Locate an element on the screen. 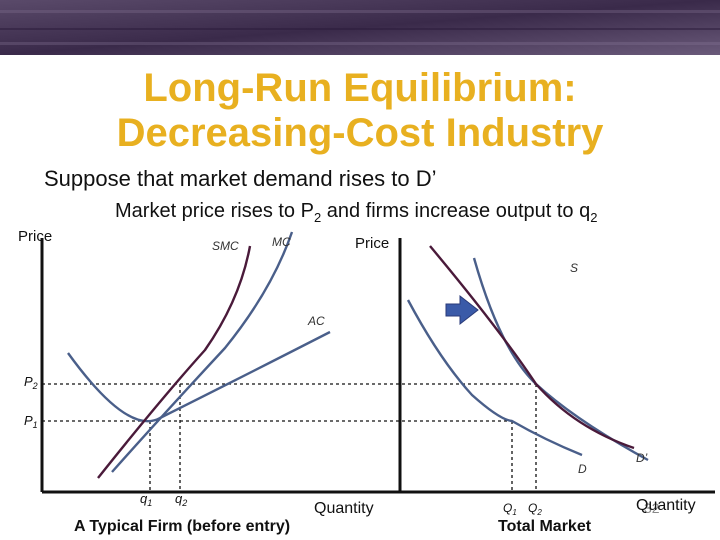  smc-label: SMC is located at coordinates (225, 246).